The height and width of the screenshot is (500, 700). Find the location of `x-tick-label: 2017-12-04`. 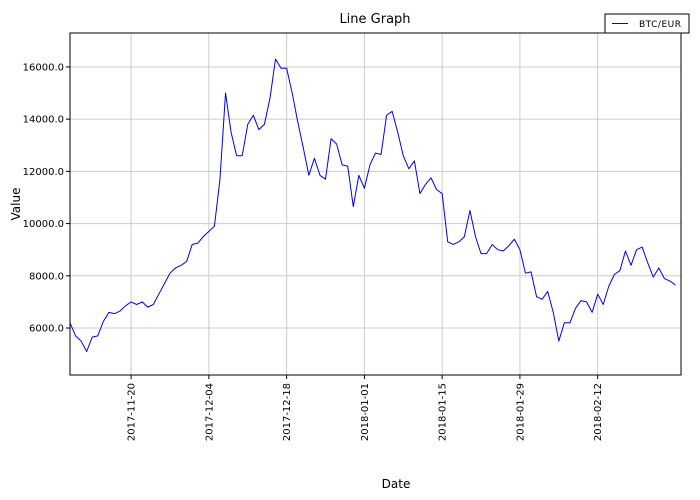

x-tick-label: 2017-12-04 is located at coordinates (209, 412).